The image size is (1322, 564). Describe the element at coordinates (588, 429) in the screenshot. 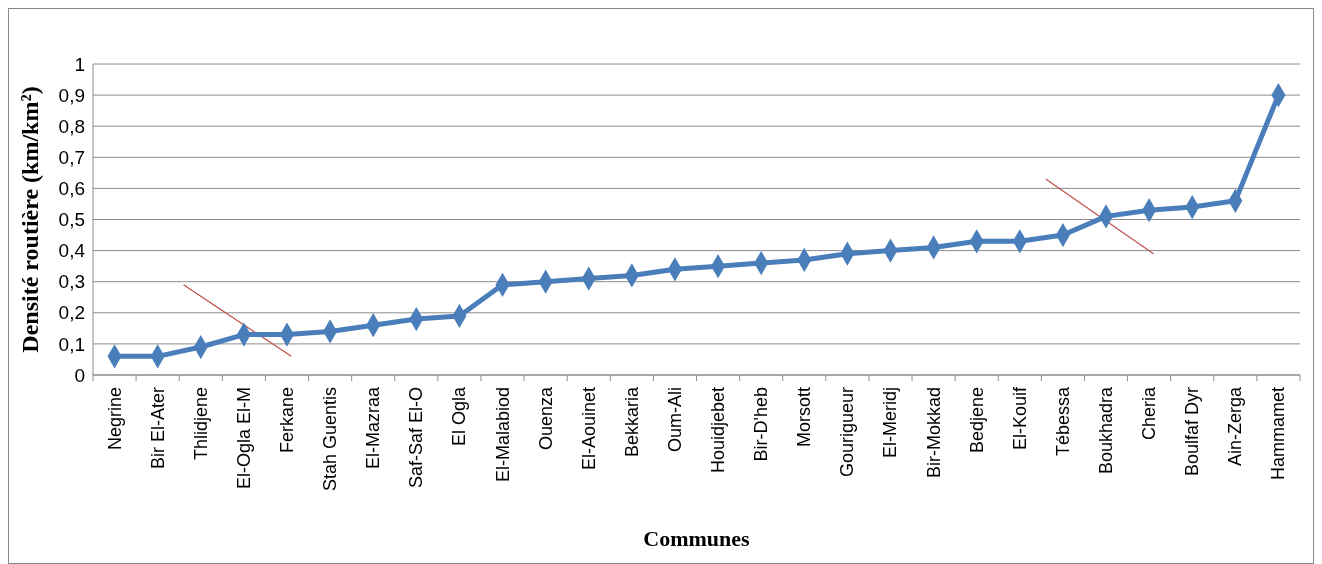

I see `x-tick-label: El-Aouinet` at that location.